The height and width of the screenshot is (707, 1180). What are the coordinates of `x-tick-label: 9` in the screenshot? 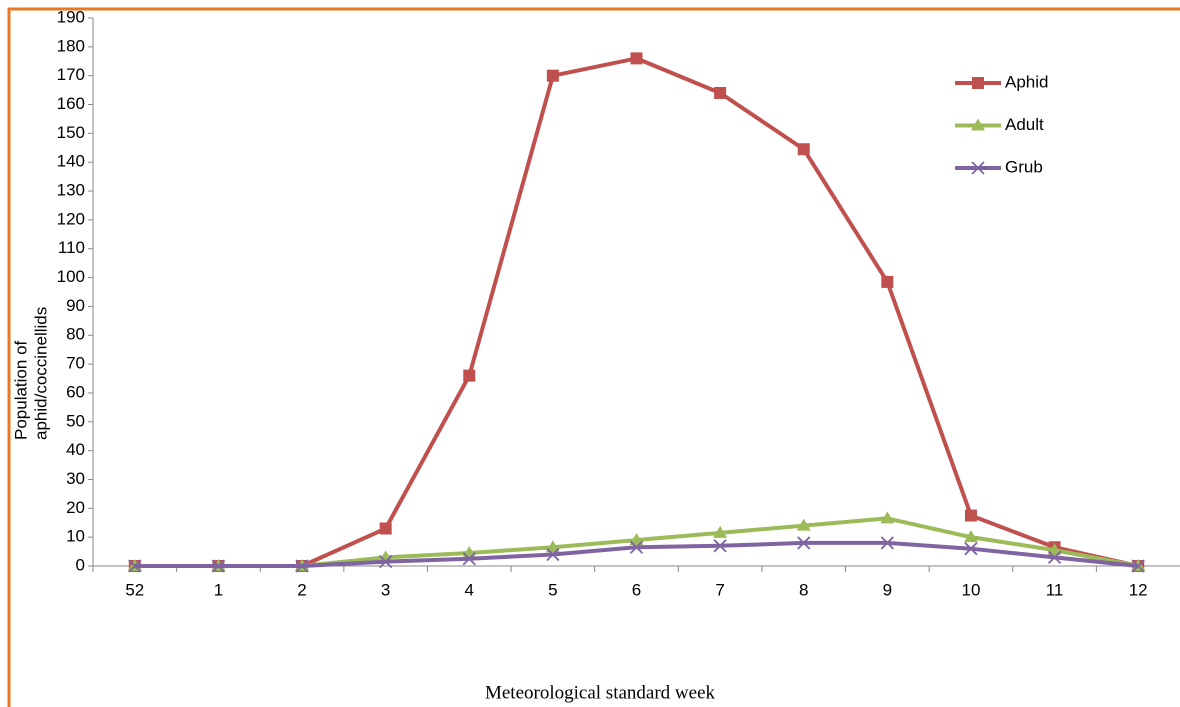 It's located at (887, 589).